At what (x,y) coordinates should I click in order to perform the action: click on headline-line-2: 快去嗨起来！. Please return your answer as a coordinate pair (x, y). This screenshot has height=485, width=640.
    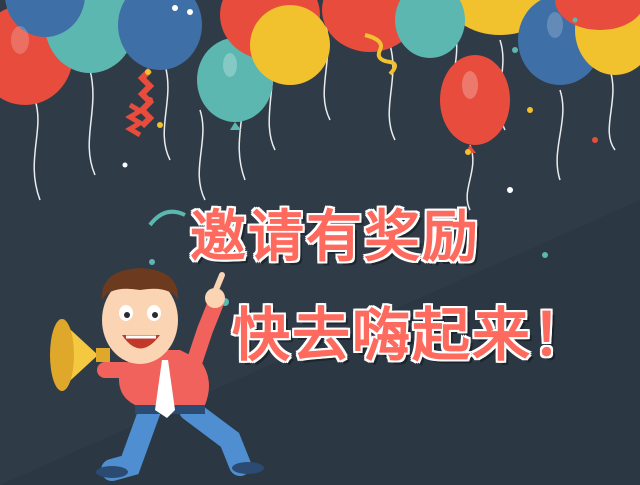
    Looking at the image, I should click on (412, 335).